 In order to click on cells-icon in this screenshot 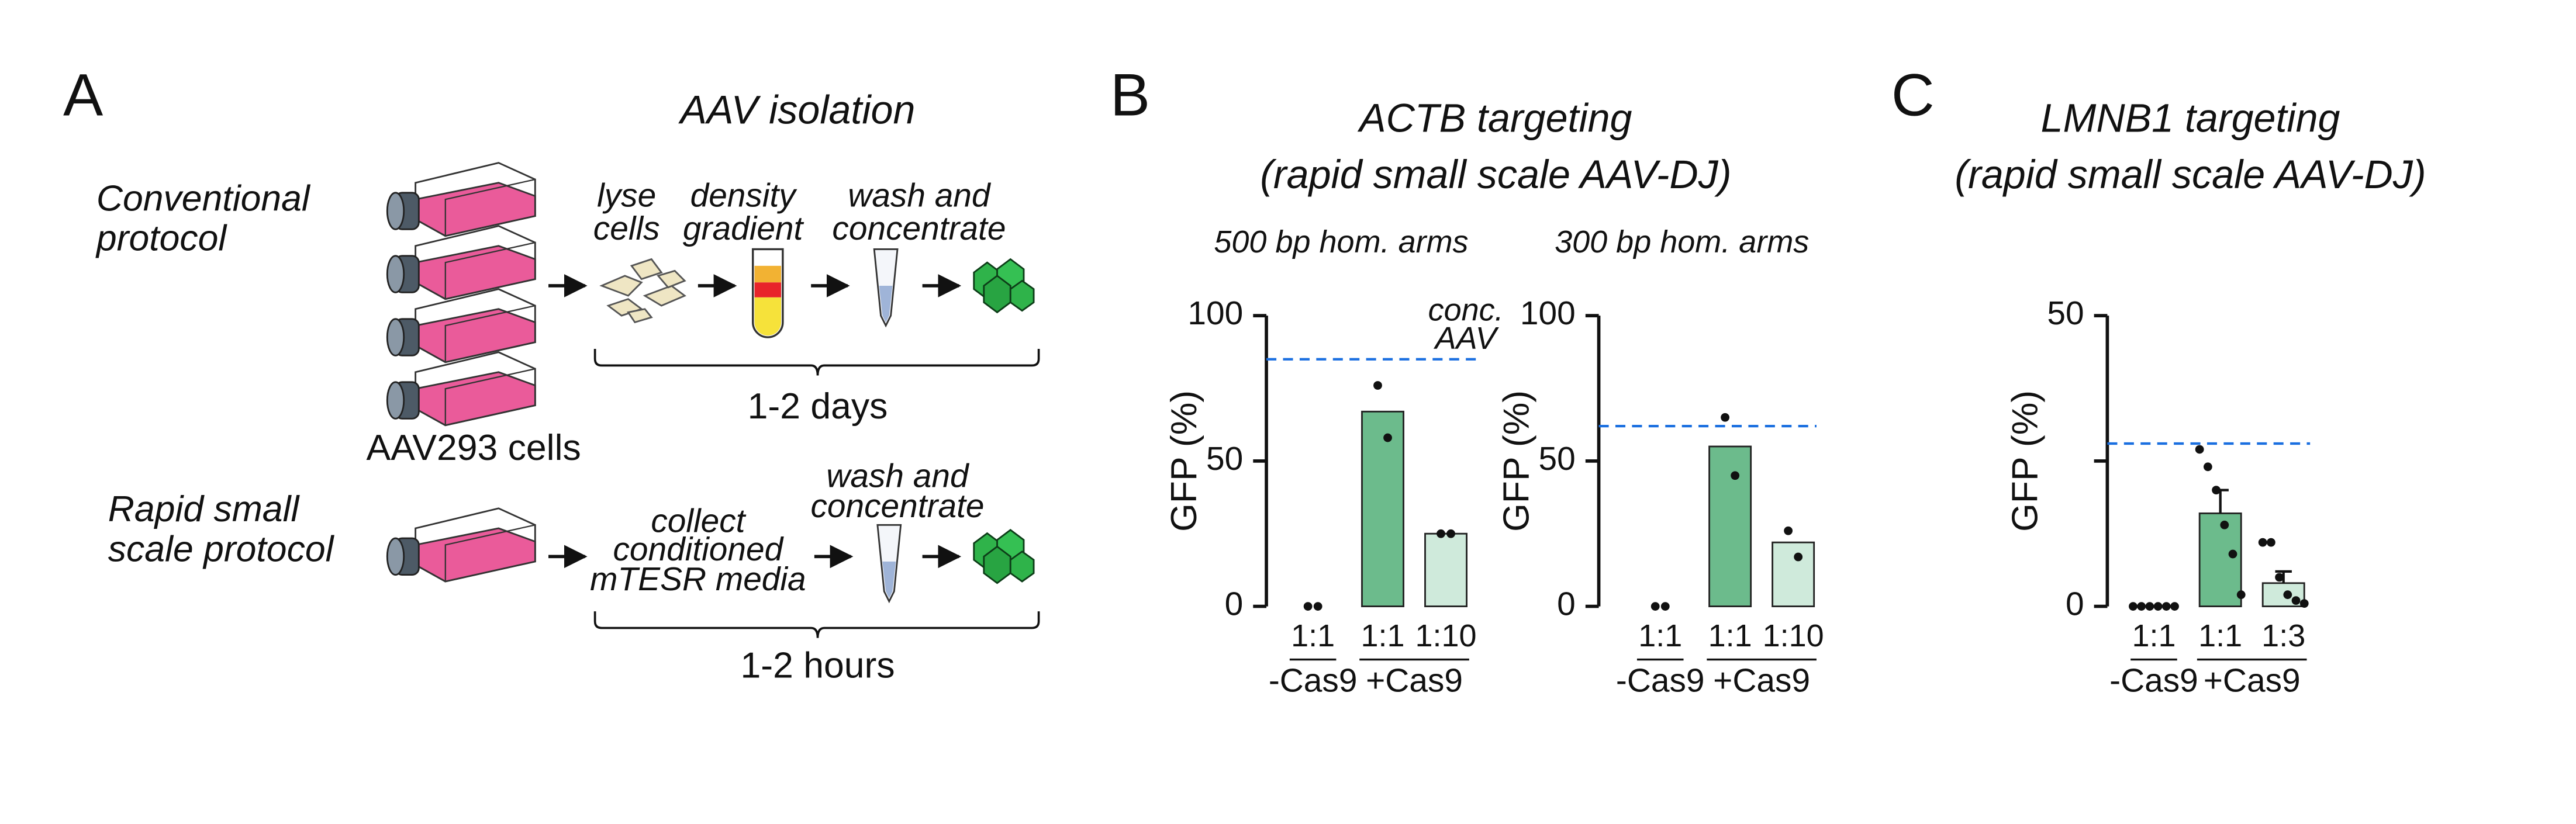, I will do `click(642, 291)`.